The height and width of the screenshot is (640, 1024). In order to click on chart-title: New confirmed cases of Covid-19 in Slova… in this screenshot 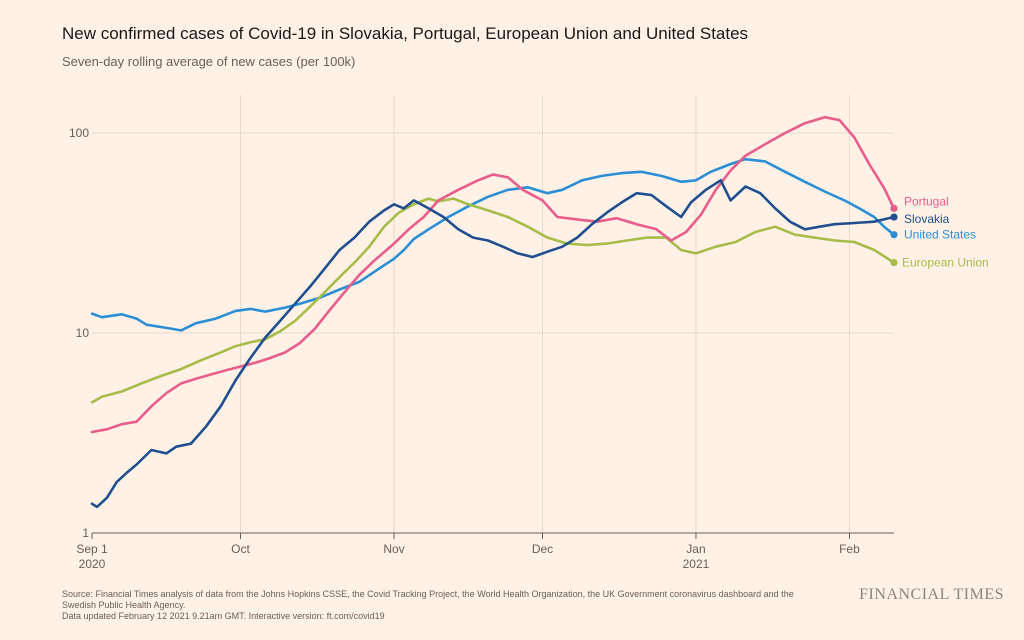, I will do `click(405, 33)`.